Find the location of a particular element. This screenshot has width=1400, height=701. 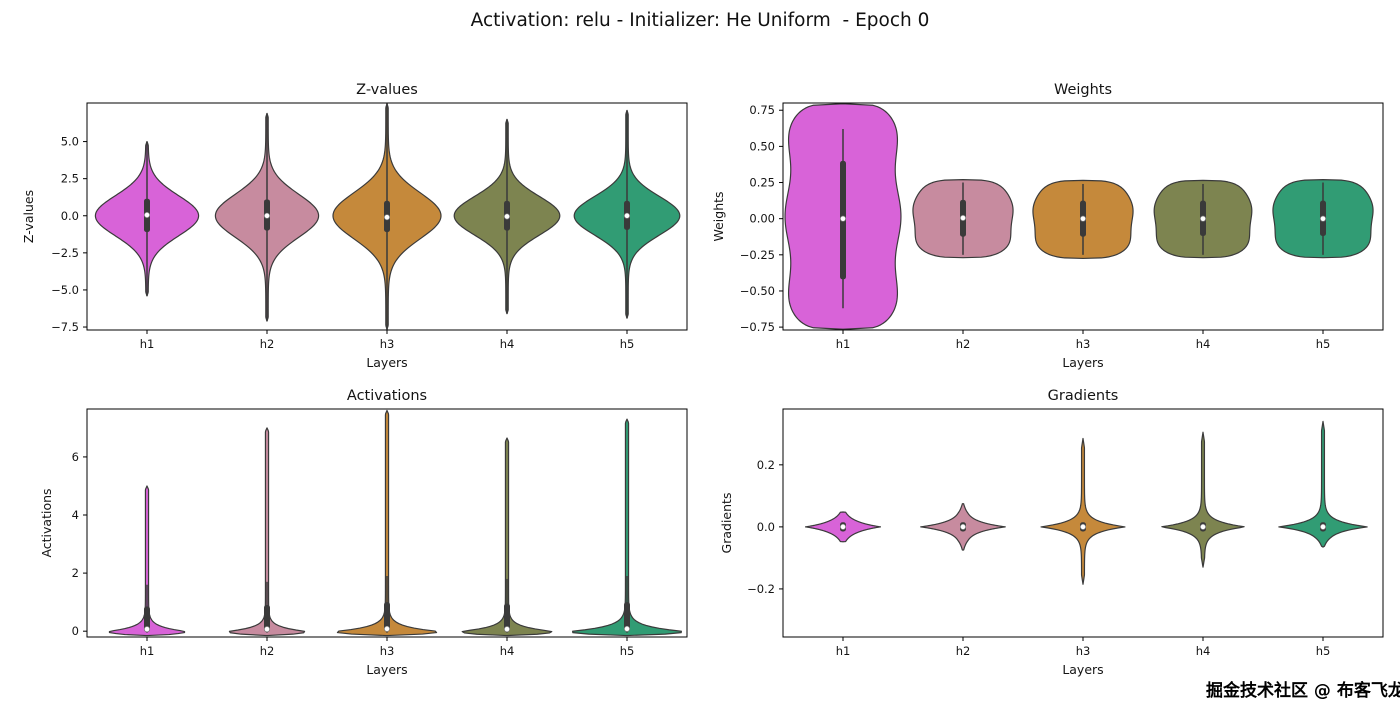

y-tick-label: 0.50 is located at coordinates (762, 146).